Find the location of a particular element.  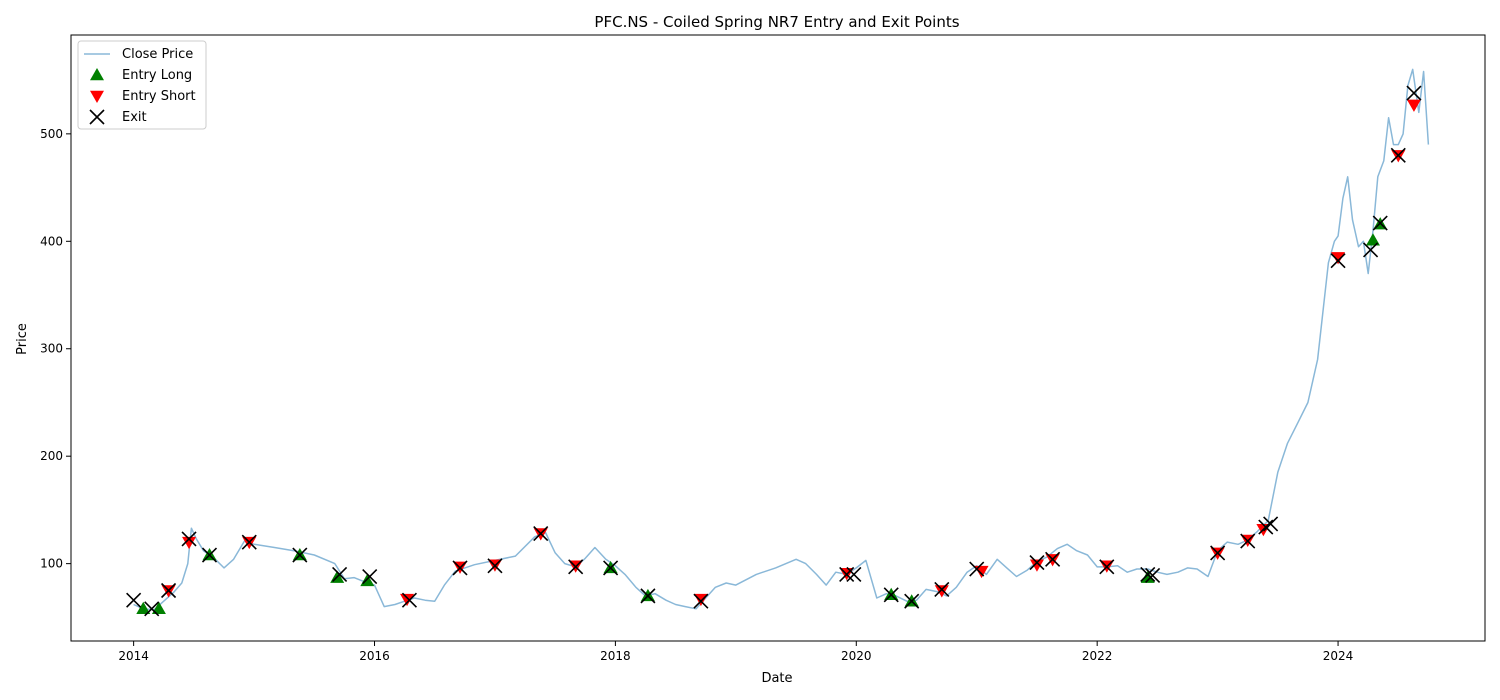

x-tick-label: 2016 is located at coordinates (374, 656).